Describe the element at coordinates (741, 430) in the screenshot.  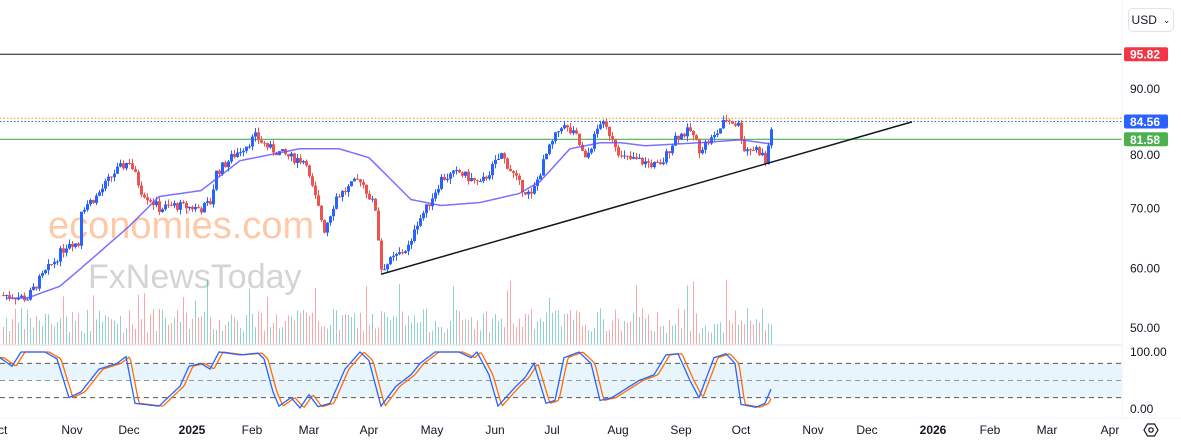
I see `time-tick-label: Oct` at that location.